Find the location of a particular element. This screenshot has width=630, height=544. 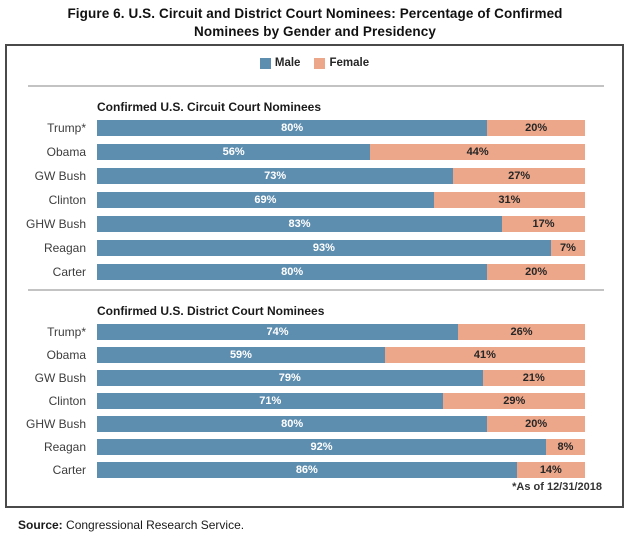

male-bar-segment: 83% is located at coordinates (300, 224).